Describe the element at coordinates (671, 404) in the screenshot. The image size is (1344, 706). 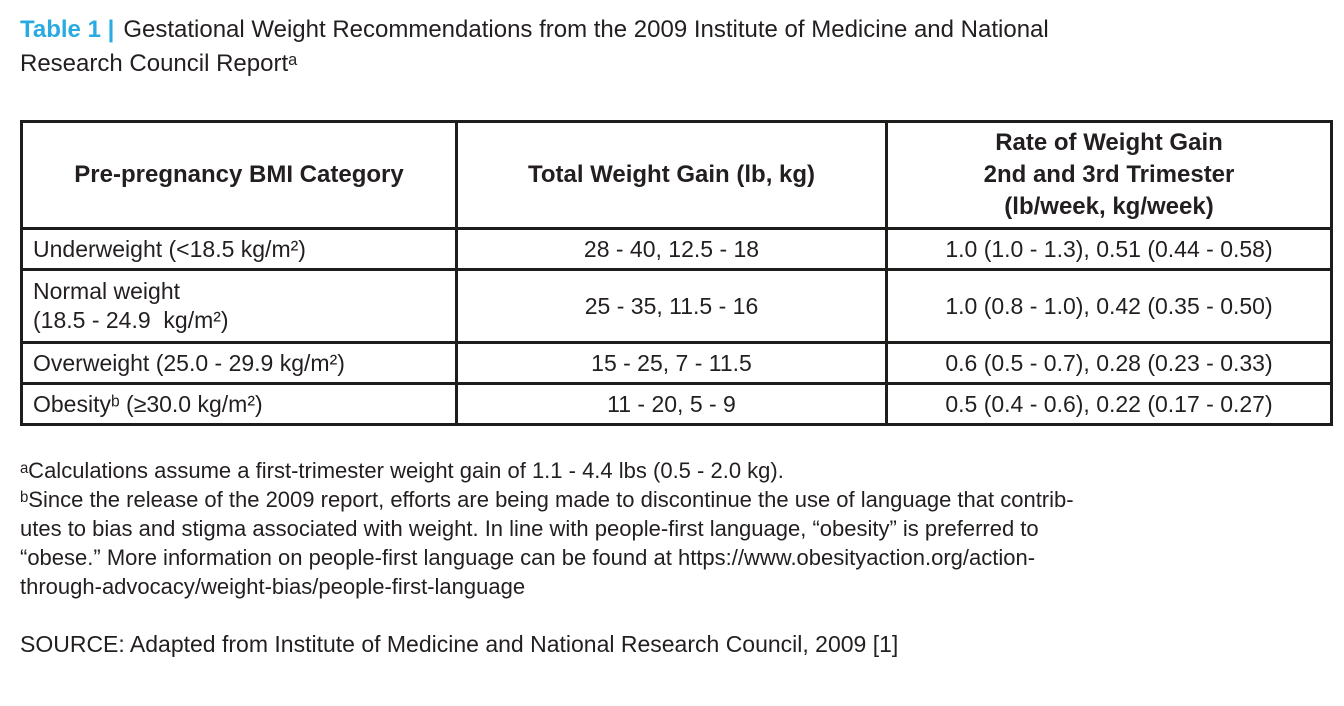
I see `cell-total-gain-obesity: 11 - 20, 5 - 9` at that location.